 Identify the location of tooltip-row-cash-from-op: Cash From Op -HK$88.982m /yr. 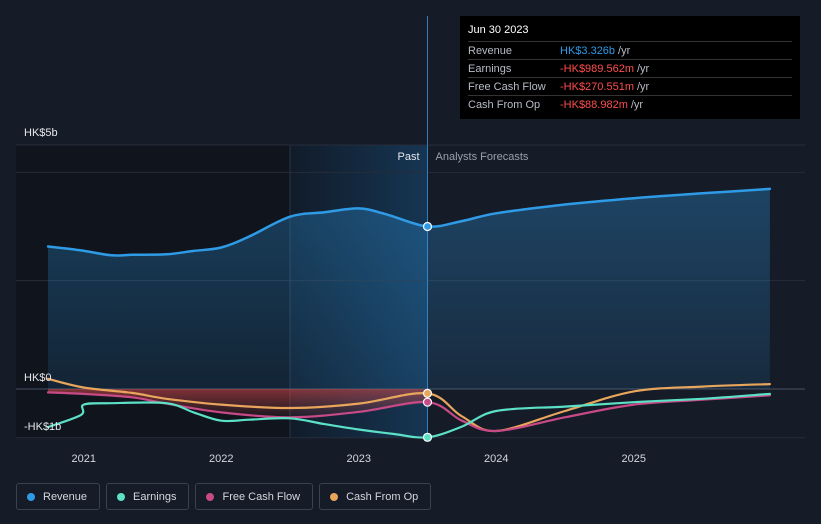
(630, 104).